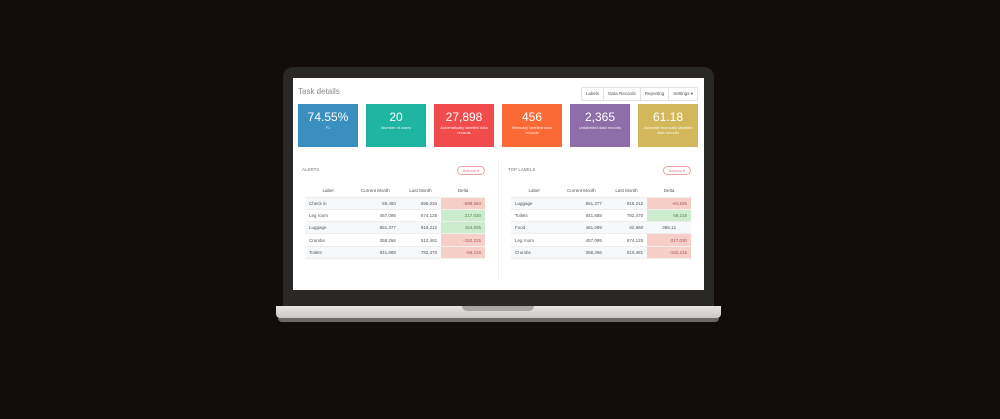 The width and height of the screenshot is (1000, 419). Describe the element at coordinates (498, 320) in the screenshot. I see `laptop-base-shadow` at that location.